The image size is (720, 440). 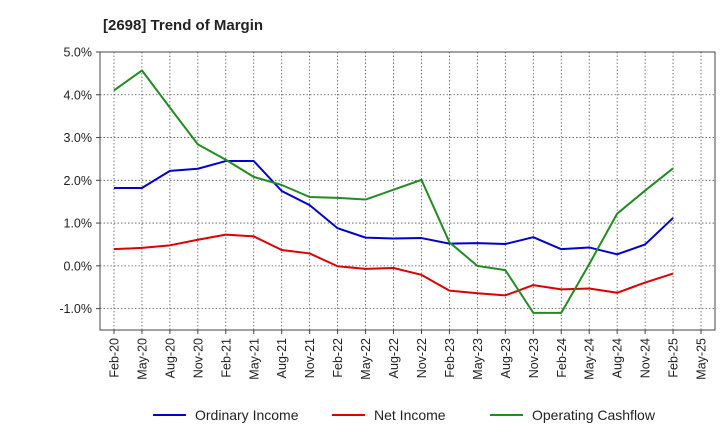 I want to click on y-tick-label: 5.0%, so click(x=78, y=53).